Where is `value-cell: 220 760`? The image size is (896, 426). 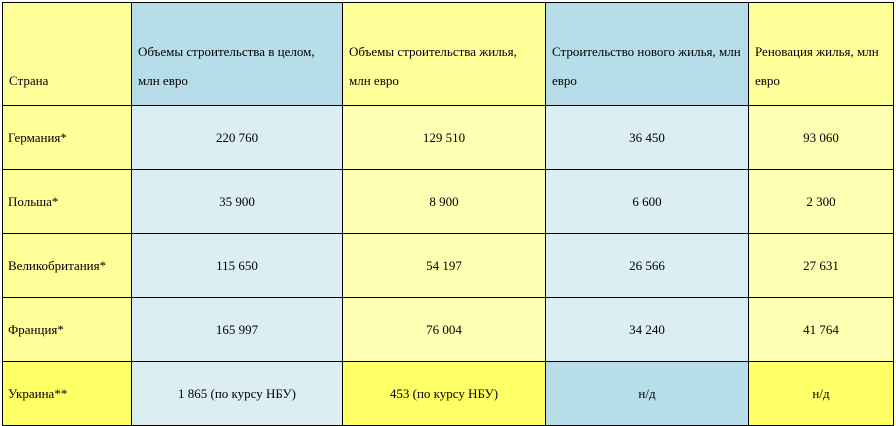
value-cell: 220 760 is located at coordinates (237, 137).